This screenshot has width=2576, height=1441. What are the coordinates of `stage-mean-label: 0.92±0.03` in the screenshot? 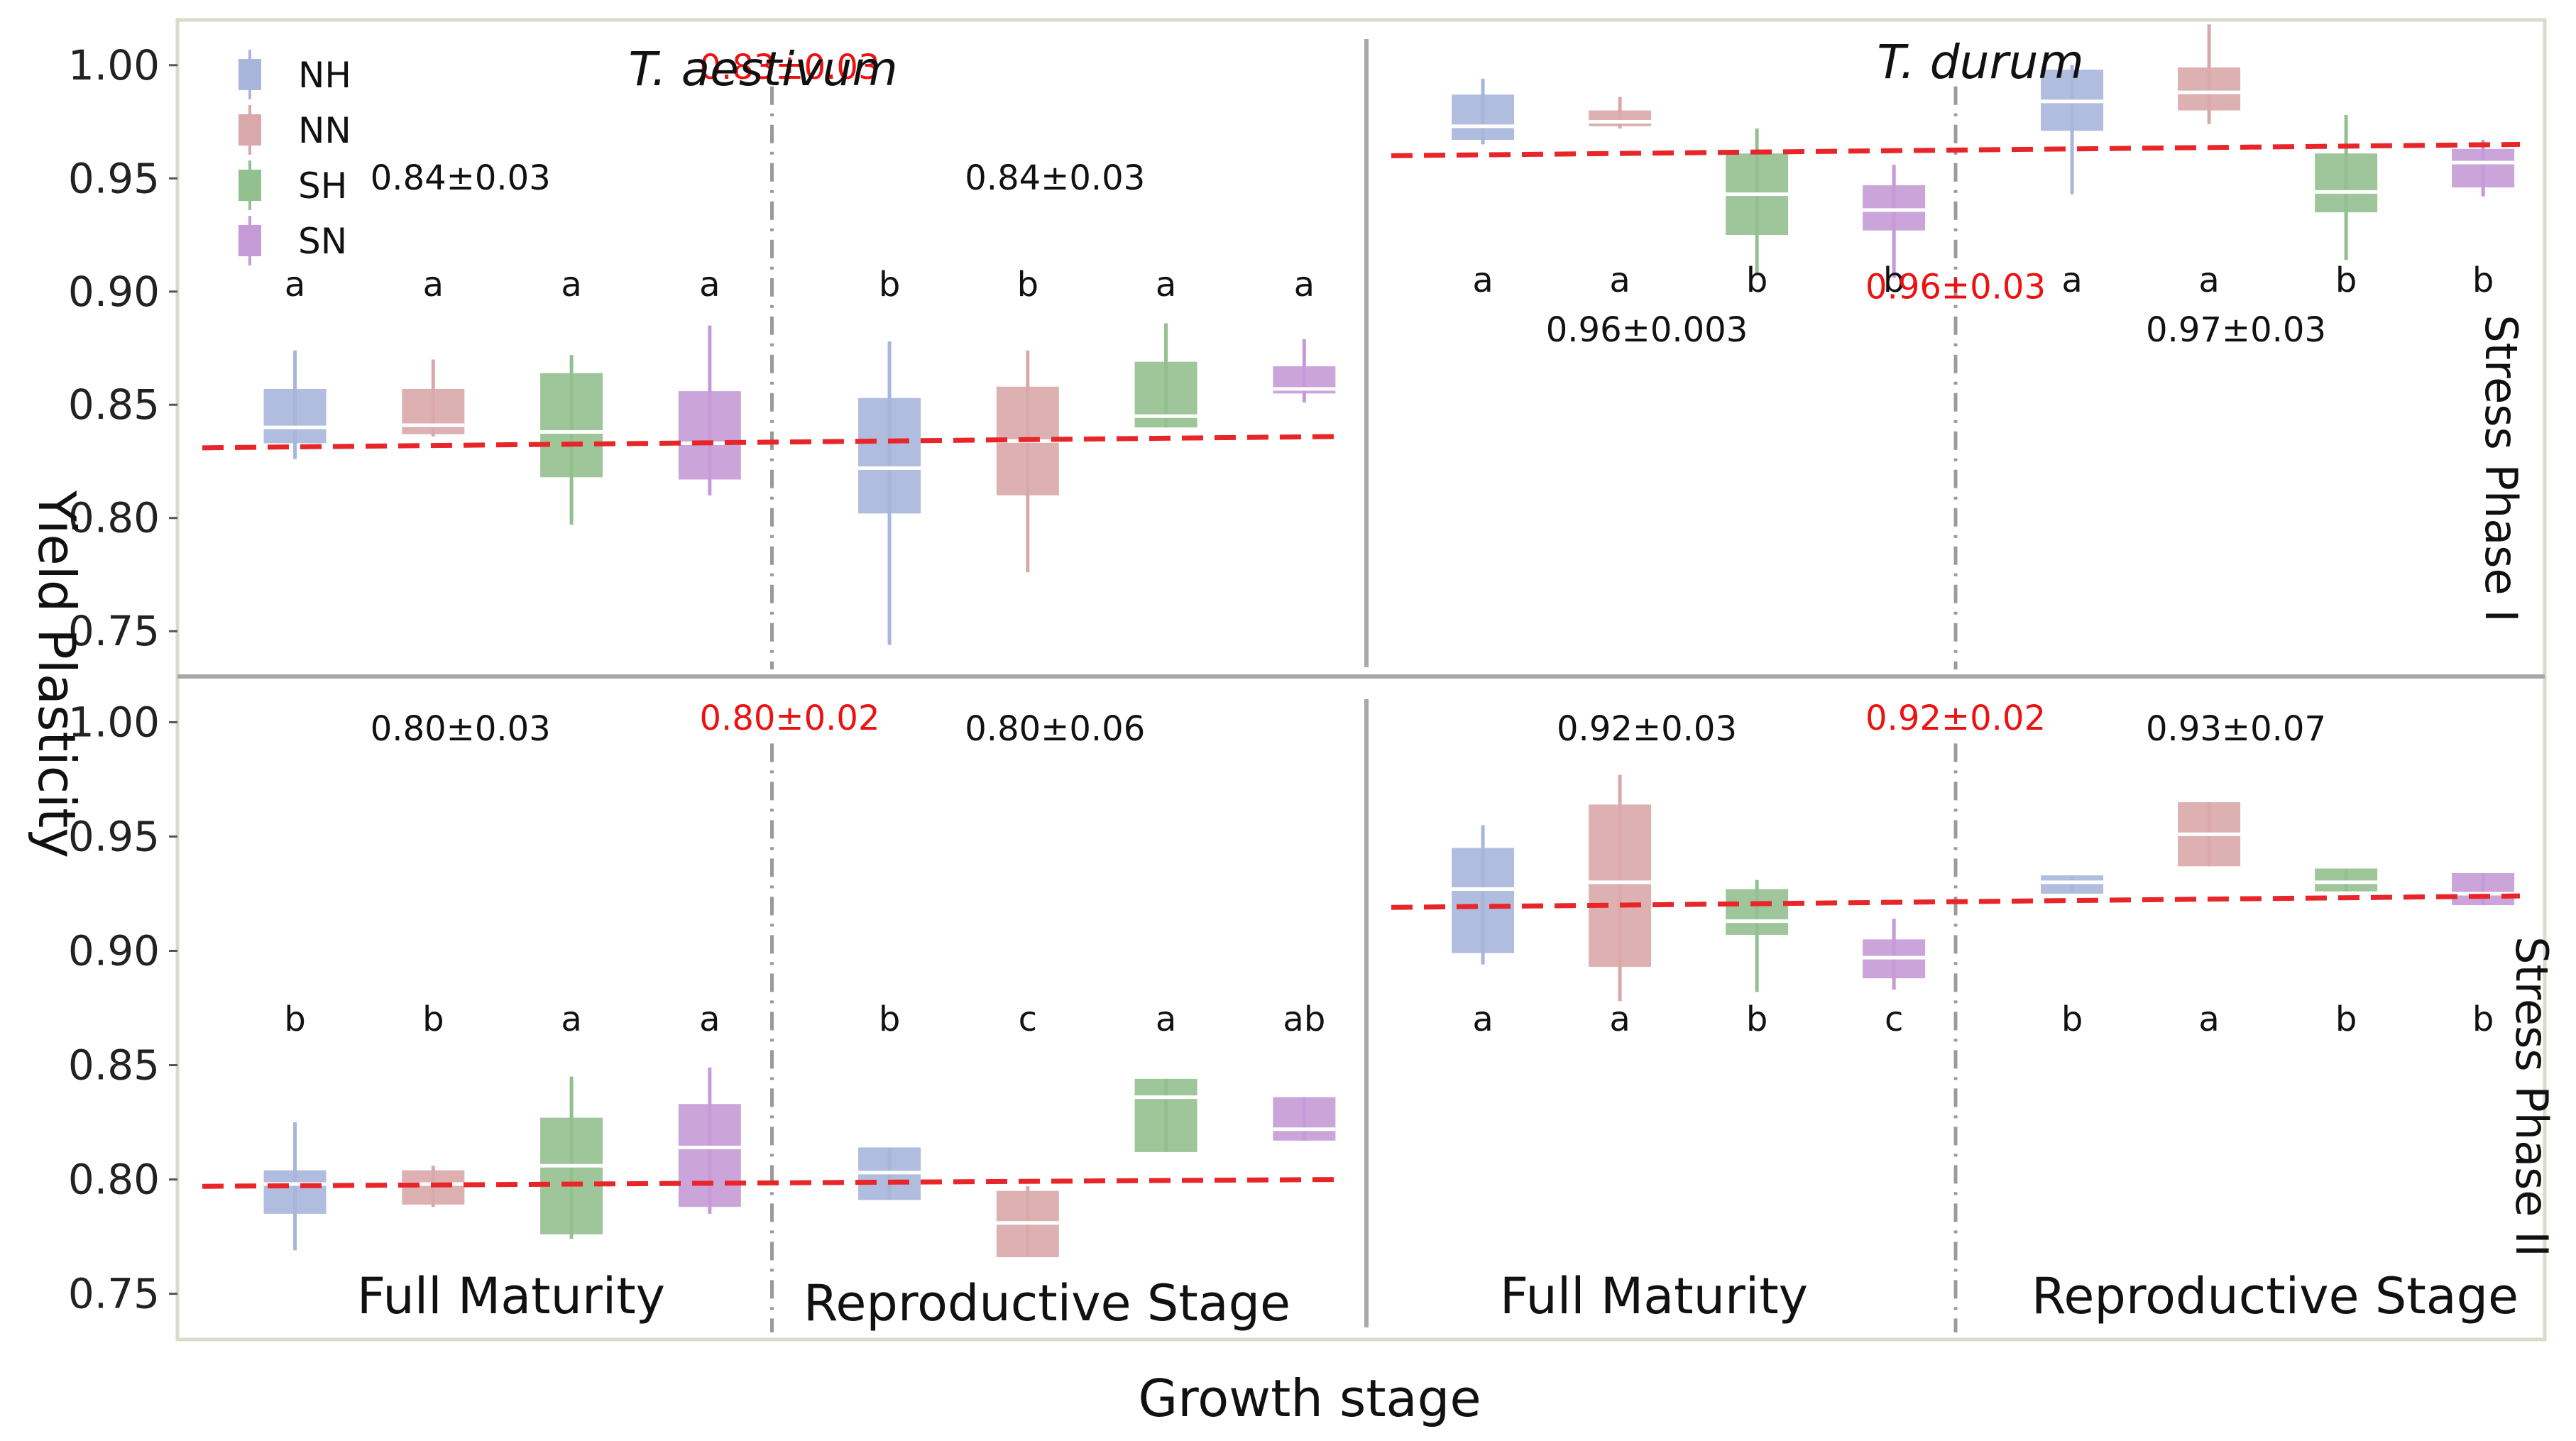 It's located at (1647, 729).